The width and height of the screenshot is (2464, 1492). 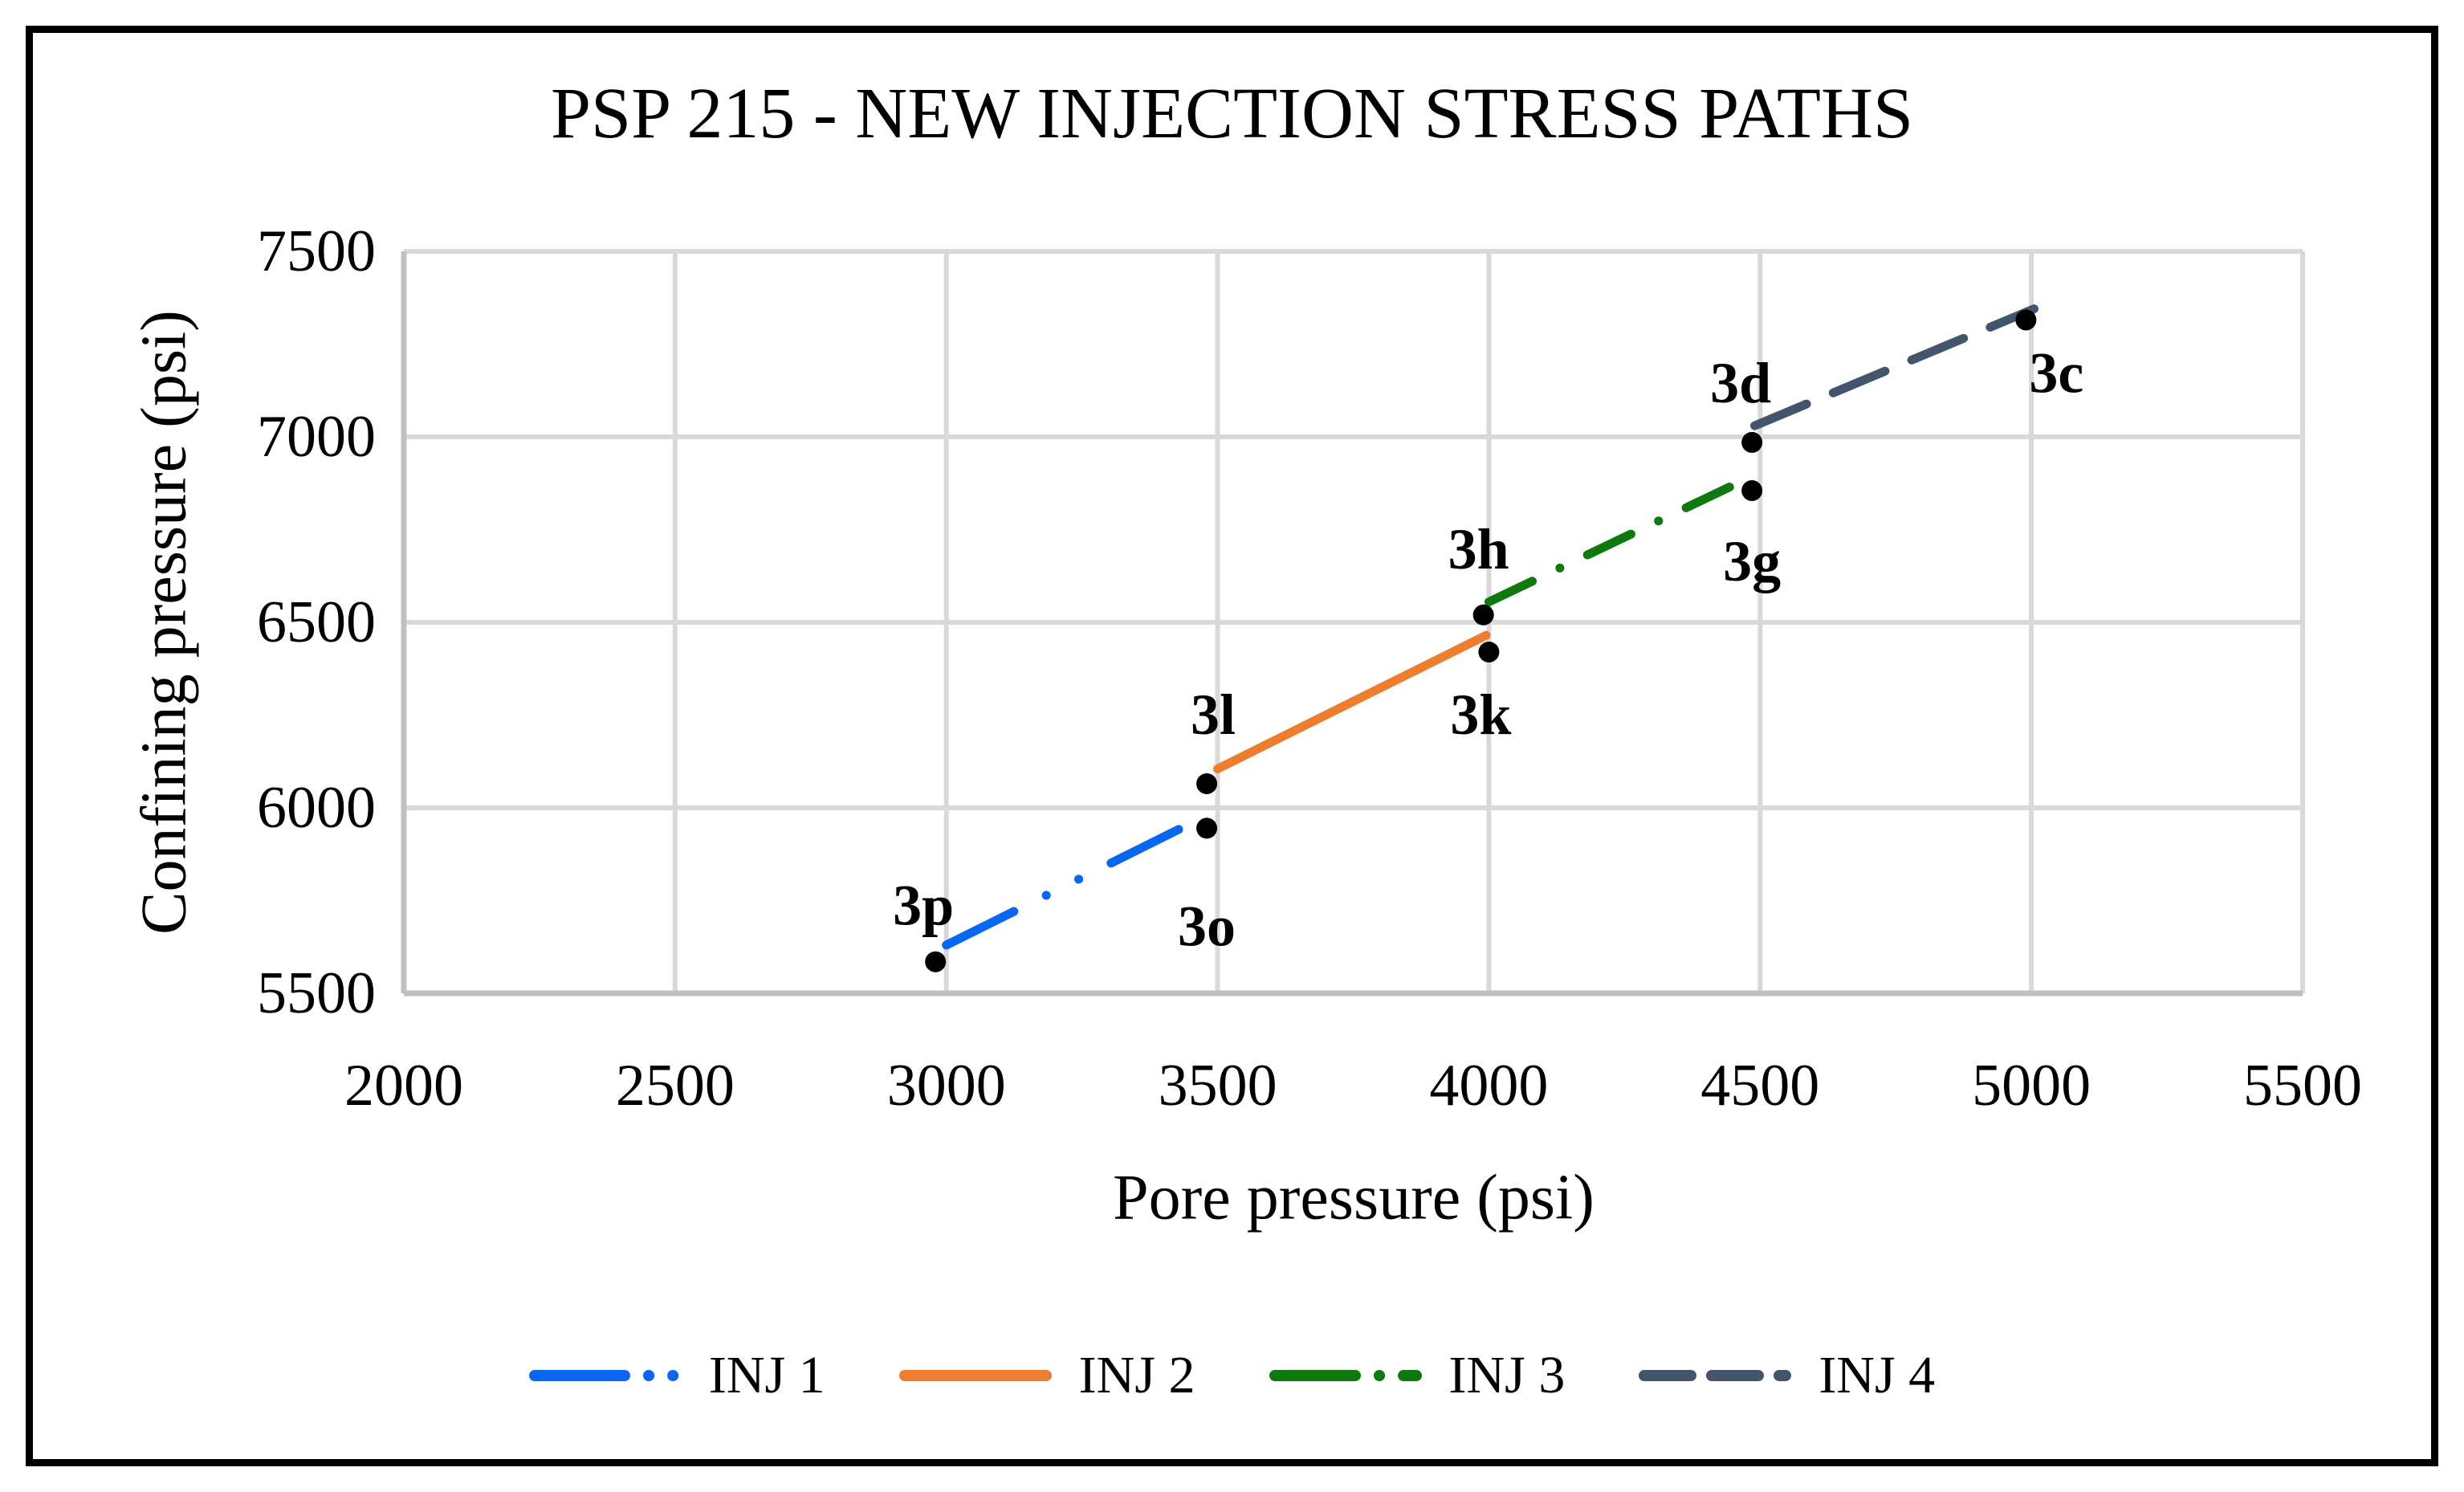 I want to click on x-tick-label: 3500, so click(x=1218, y=1086).